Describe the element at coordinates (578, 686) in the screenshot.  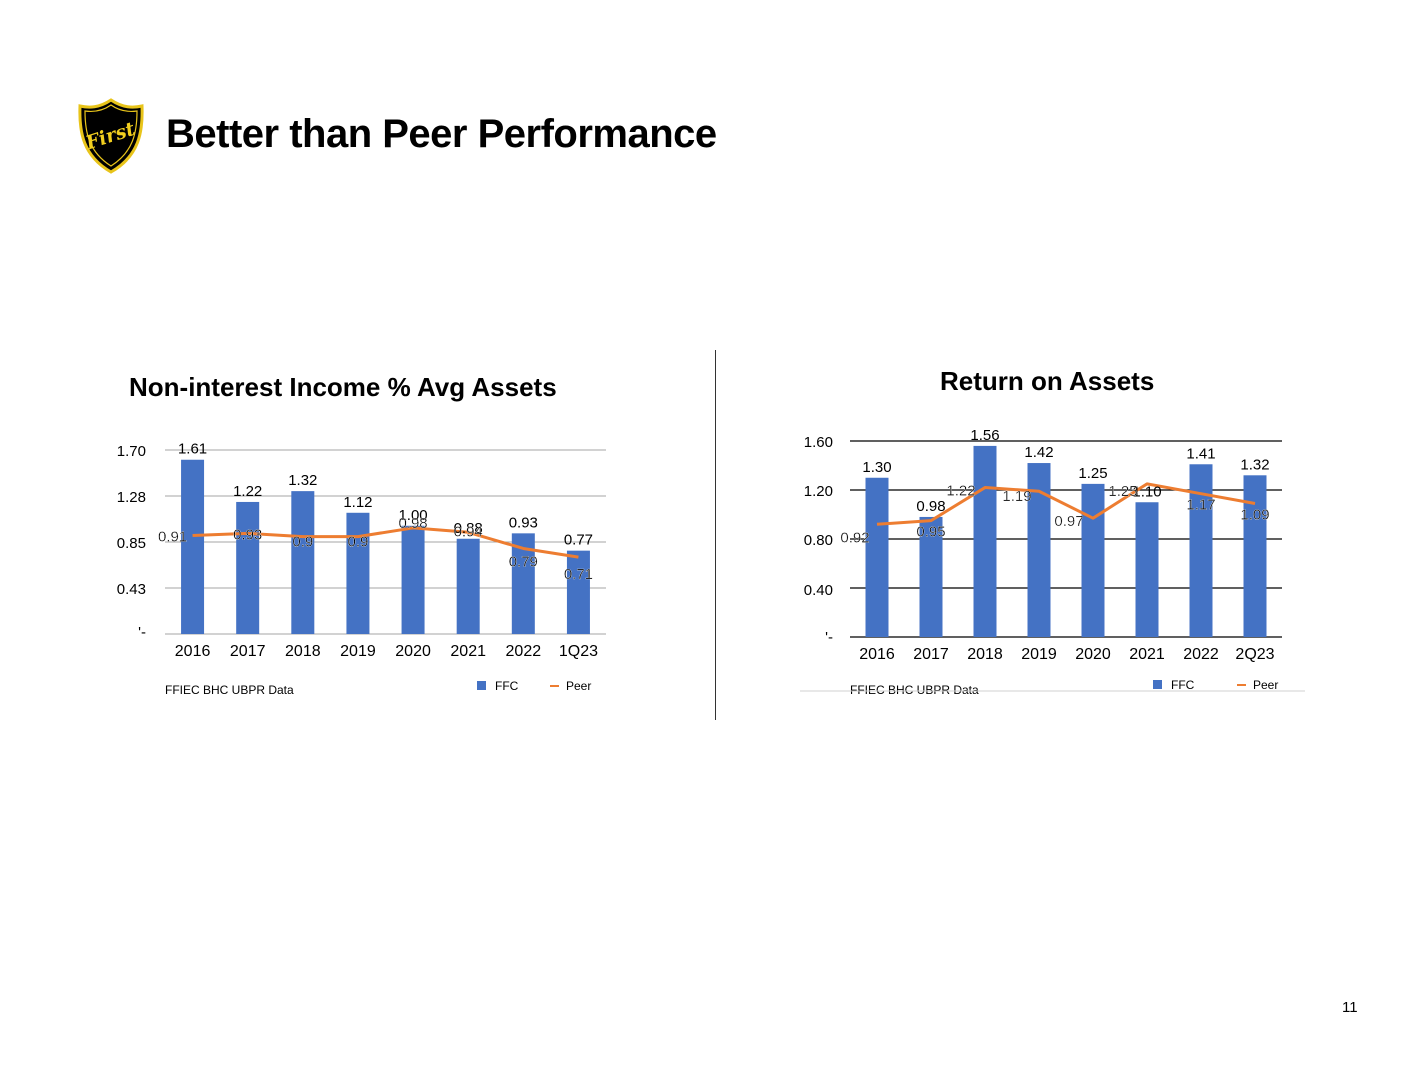
I see `nii-legend-peer-label: Peer` at that location.